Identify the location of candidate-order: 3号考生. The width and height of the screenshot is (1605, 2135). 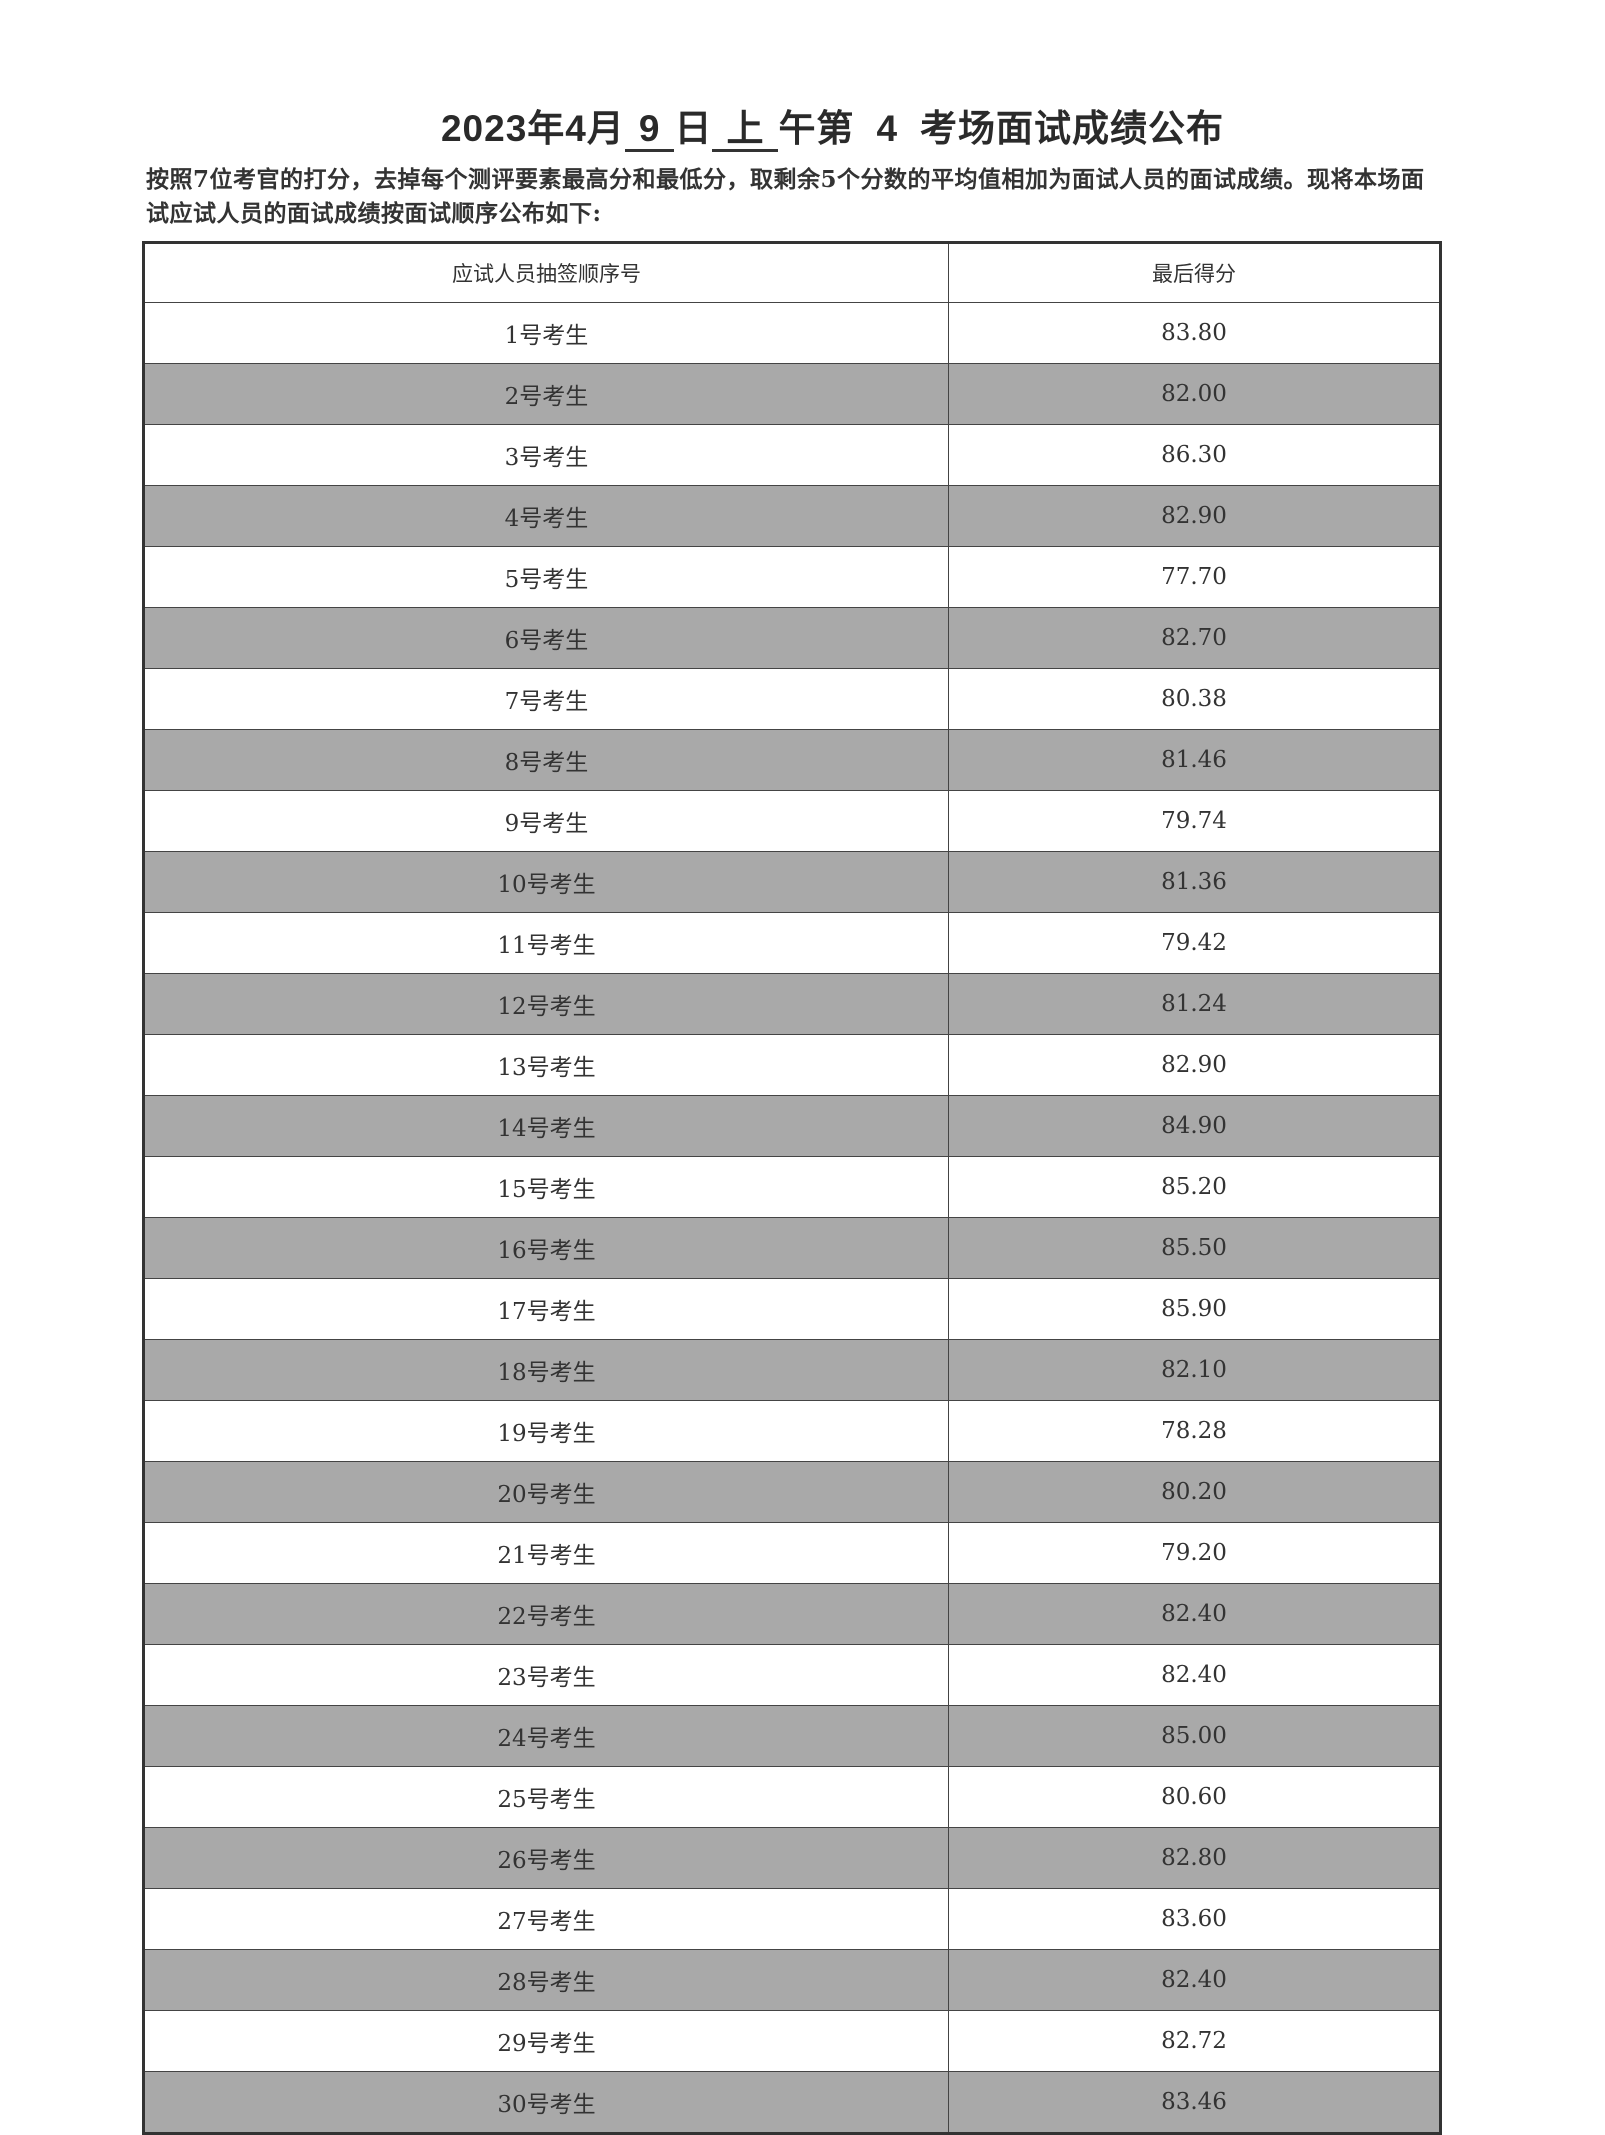
(546, 455).